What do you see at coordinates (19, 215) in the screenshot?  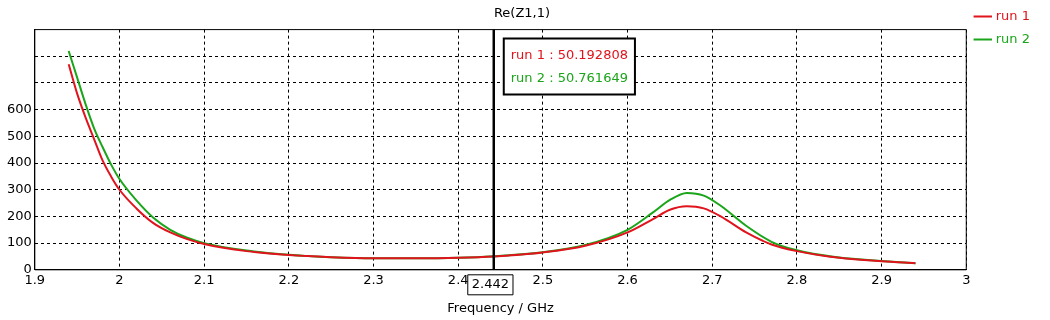 I see `y-tick-label: 200` at bounding box center [19, 215].